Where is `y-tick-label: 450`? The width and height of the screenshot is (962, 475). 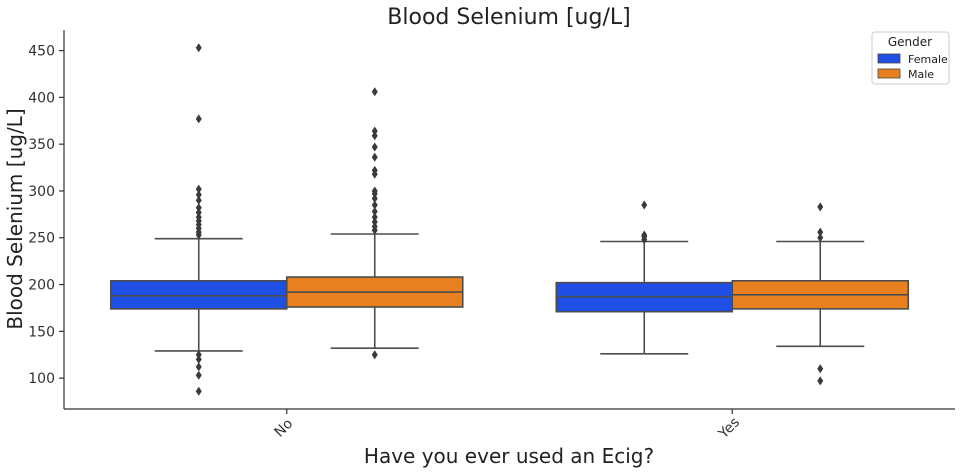 y-tick-label: 450 is located at coordinates (41, 52).